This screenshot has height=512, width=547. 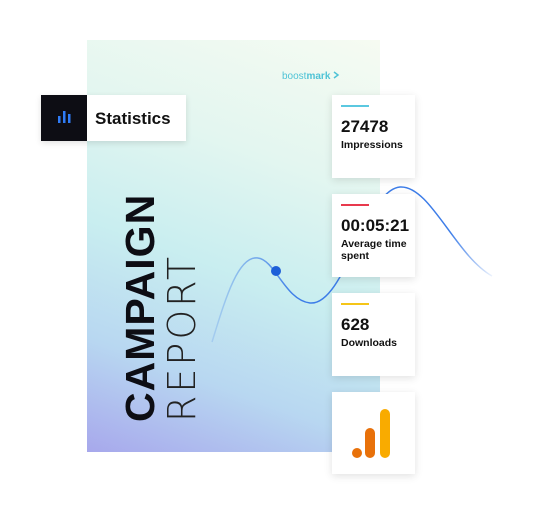 I want to click on report-subtitle: REPORT, so click(x=182, y=337).